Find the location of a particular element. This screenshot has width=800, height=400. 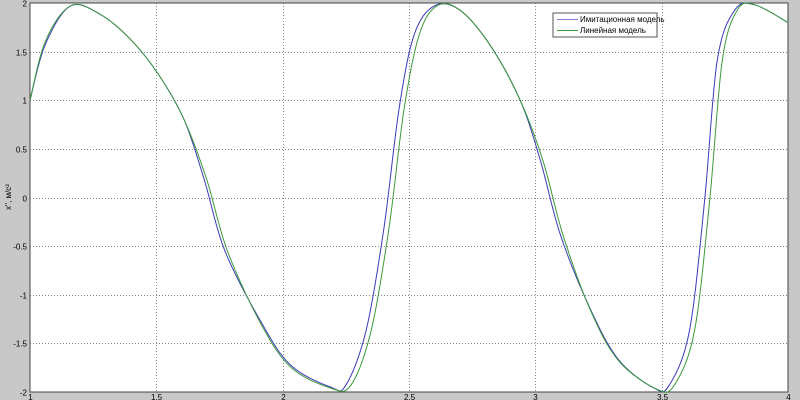

legend-label-linear: Линейная модель is located at coordinates (613, 30).